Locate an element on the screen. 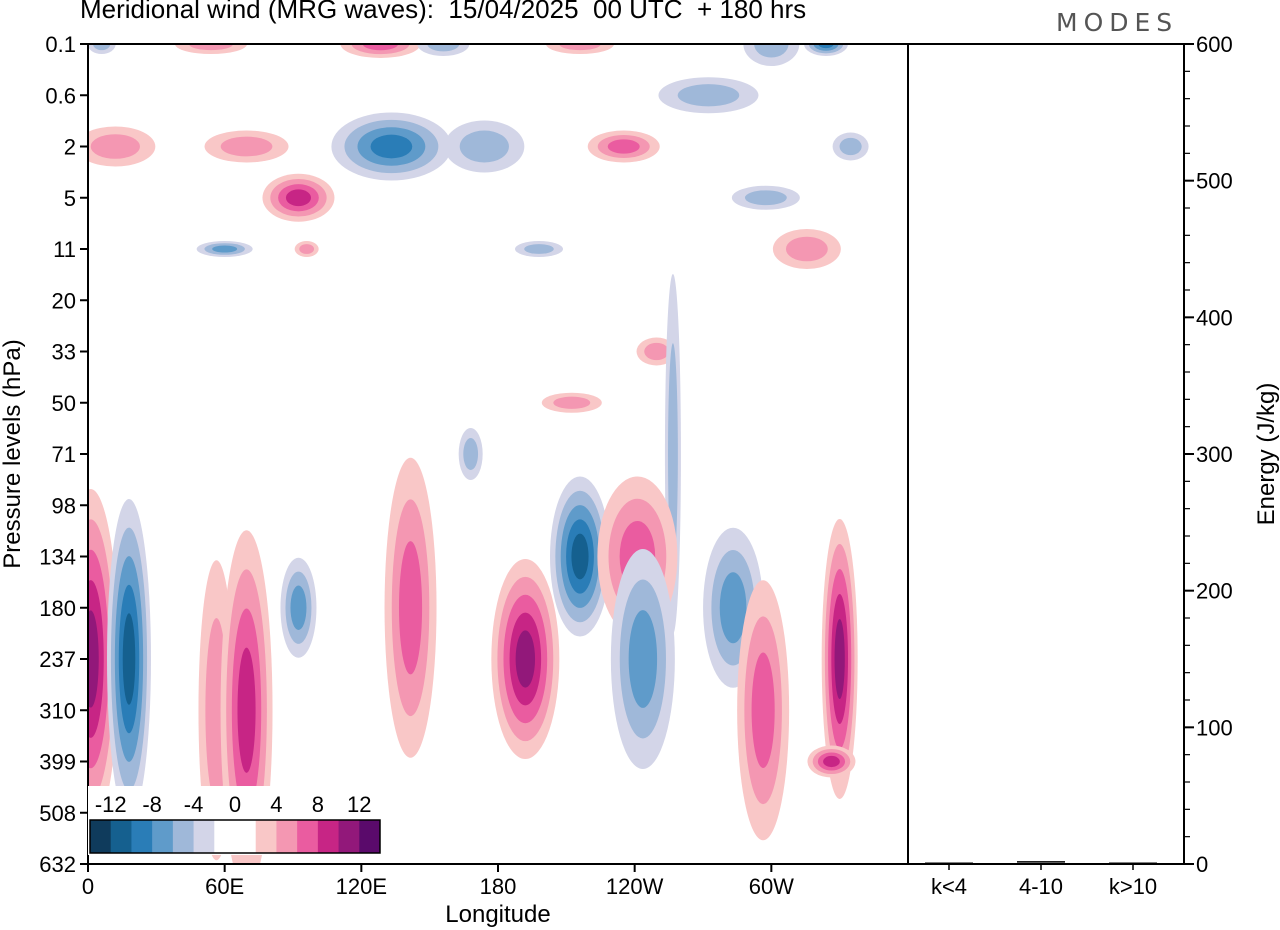 This screenshot has width=1280, height=930. colorbar-label: 0 is located at coordinates (235, 804).